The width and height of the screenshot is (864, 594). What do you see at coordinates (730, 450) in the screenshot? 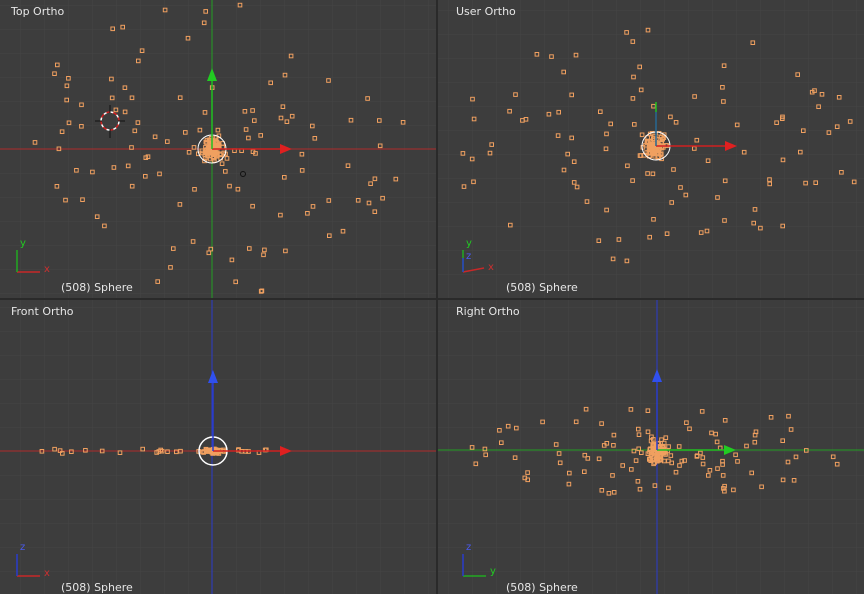
I see `y-arrow-handle` at bounding box center [730, 450].